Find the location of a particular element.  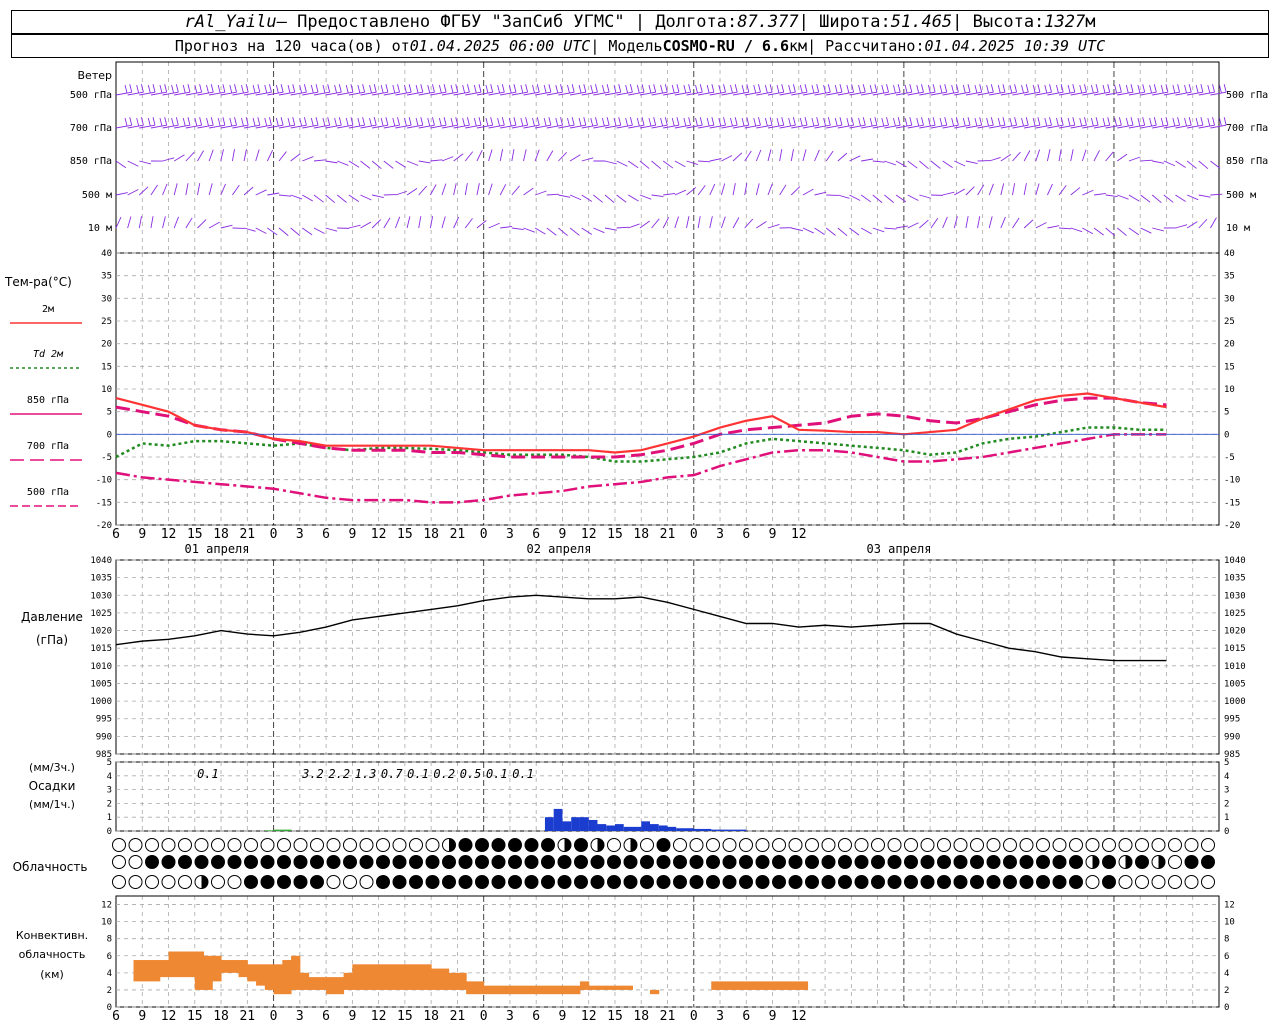

pressure-tick-right: 985 is located at coordinates (1232, 755).